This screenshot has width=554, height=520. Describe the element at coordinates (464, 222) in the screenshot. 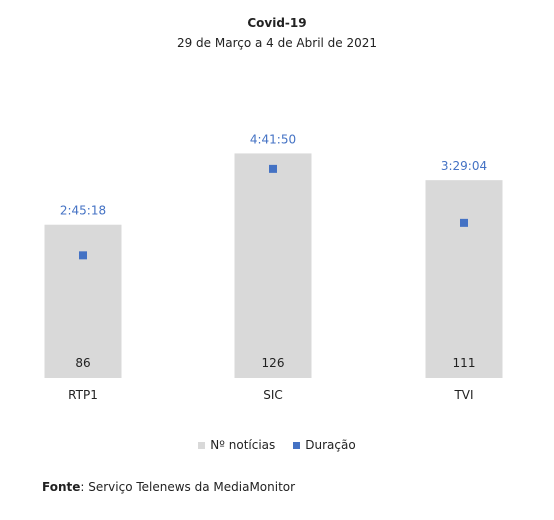

I see `duration-point-tvi` at that location.